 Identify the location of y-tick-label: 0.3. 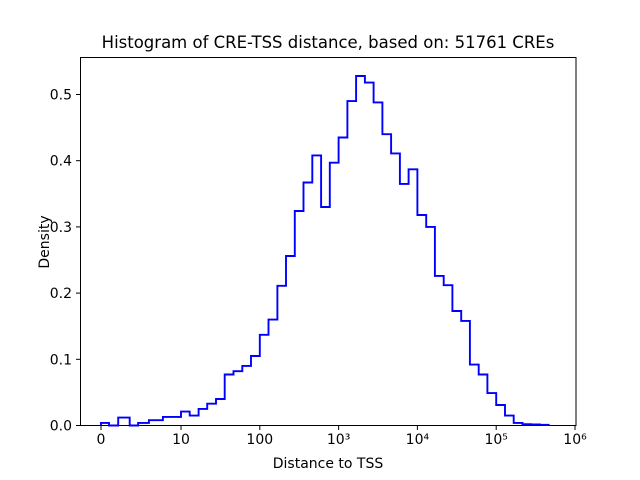
(61, 228).